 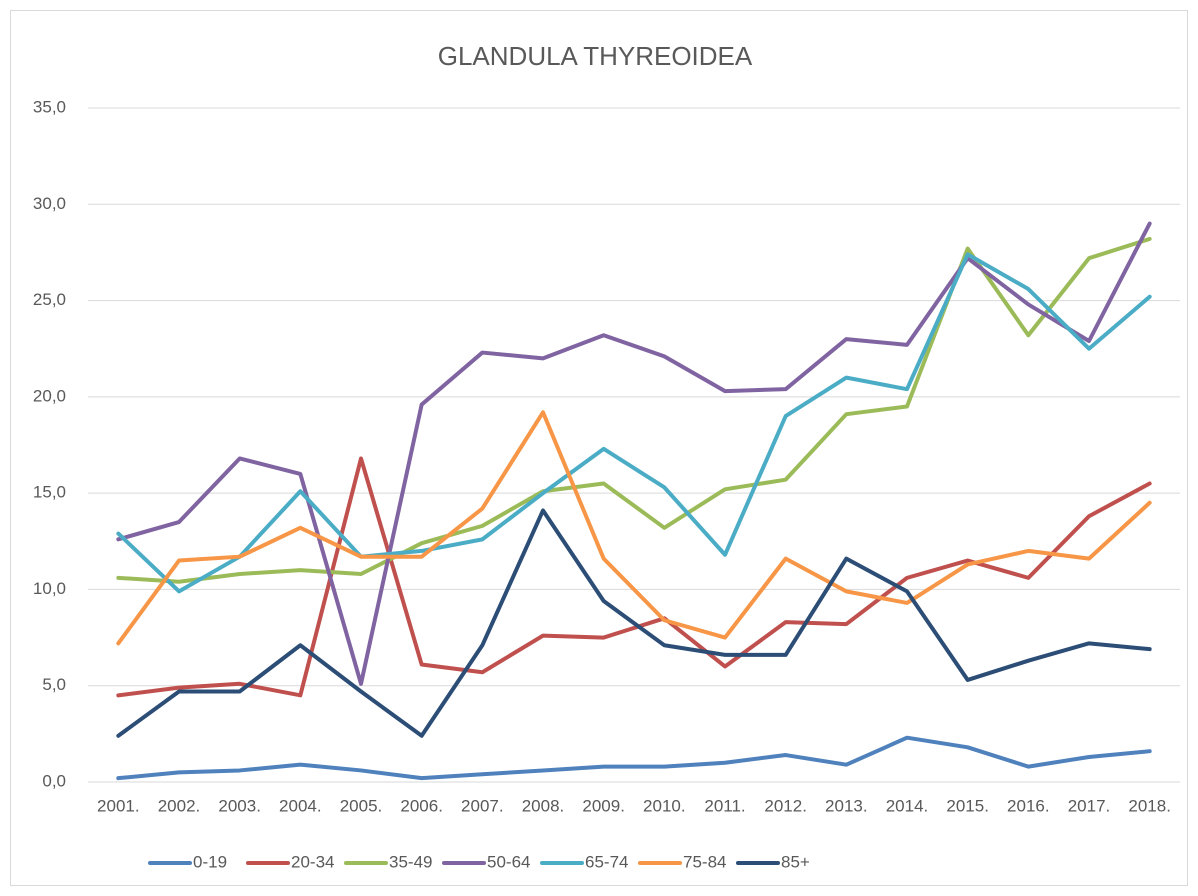 I want to click on y-tick-label: 5,0, so click(x=54, y=684).